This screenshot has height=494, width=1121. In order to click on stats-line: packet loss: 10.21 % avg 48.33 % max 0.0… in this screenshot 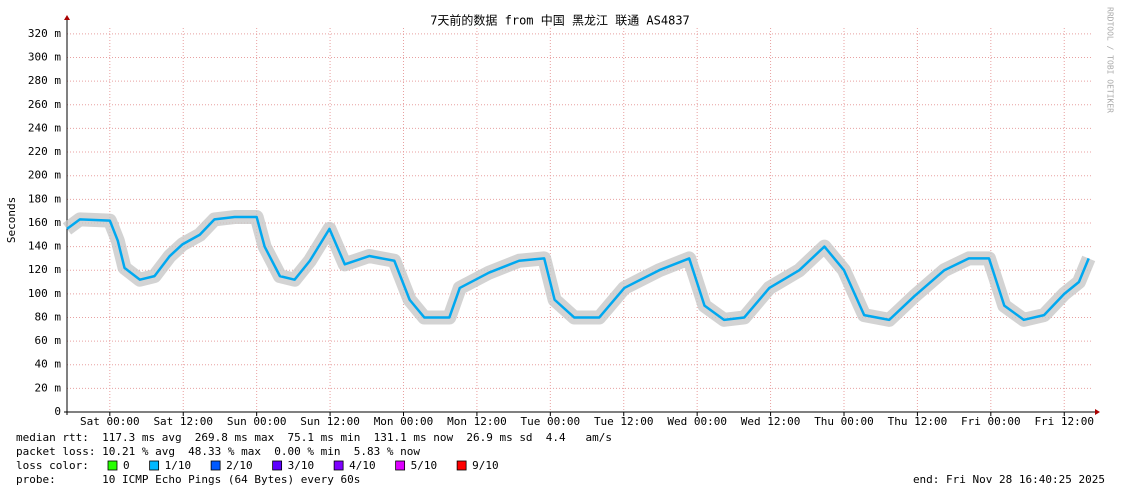, I will do `click(218, 451)`.